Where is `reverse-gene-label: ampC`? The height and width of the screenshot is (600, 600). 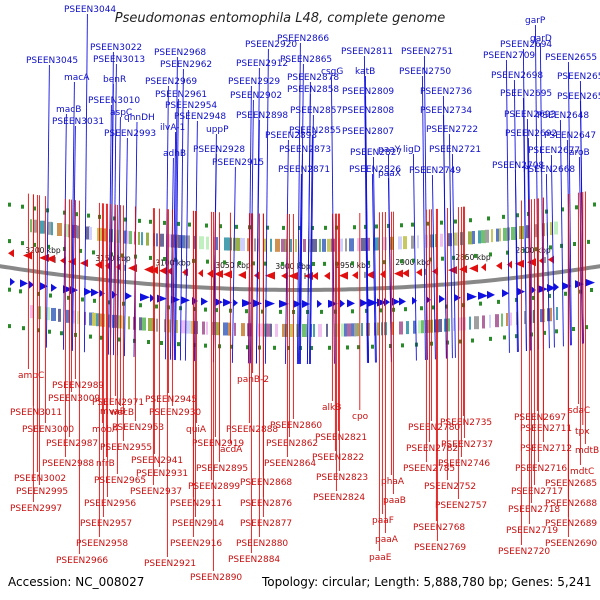 reverse-gene-label: ampC is located at coordinates (31, 376).